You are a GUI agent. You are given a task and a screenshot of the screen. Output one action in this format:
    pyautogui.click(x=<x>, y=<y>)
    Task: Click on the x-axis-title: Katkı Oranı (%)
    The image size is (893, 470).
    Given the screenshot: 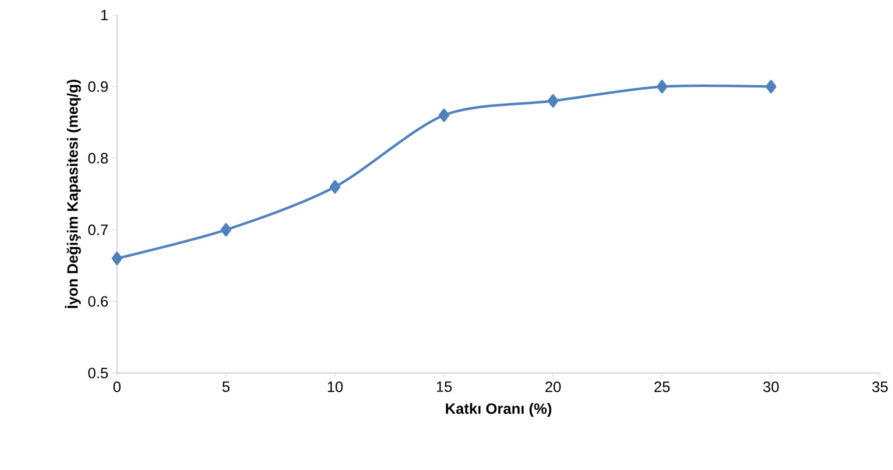 What is the action you would take?
    pyautogui.click(x=499, y=409)
    